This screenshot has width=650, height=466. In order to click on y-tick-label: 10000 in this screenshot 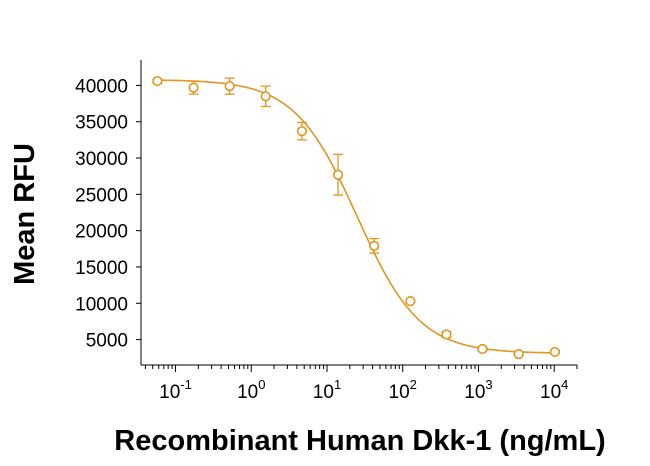, I will do `click(101, 304)`.